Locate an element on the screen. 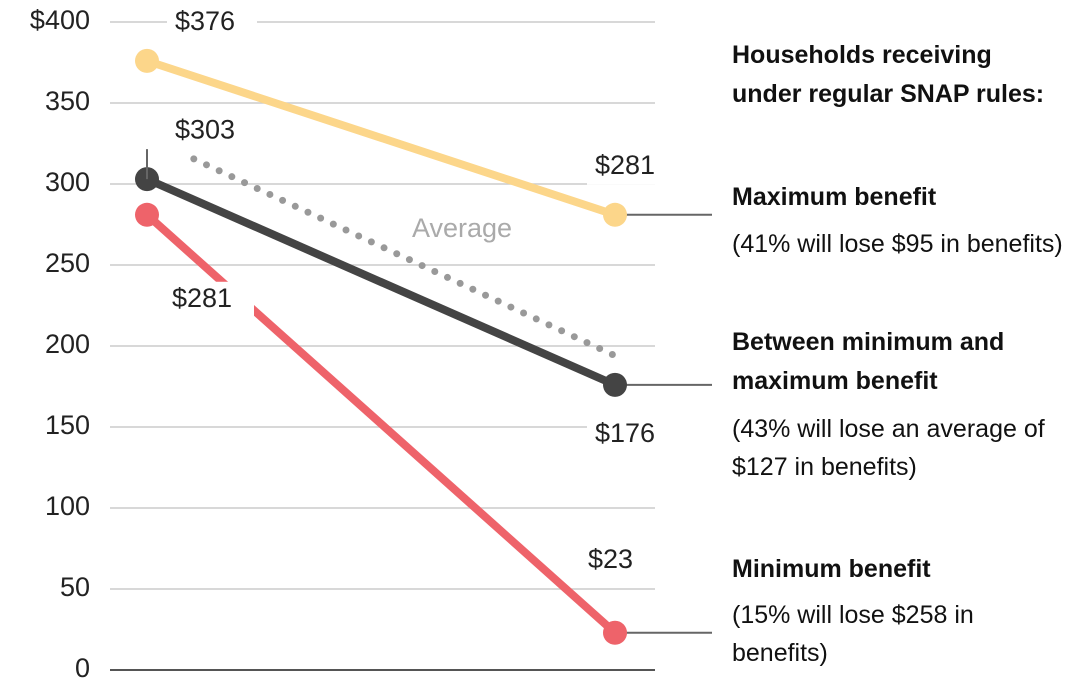  value-label: $303 is located at coordinates (205, 129).